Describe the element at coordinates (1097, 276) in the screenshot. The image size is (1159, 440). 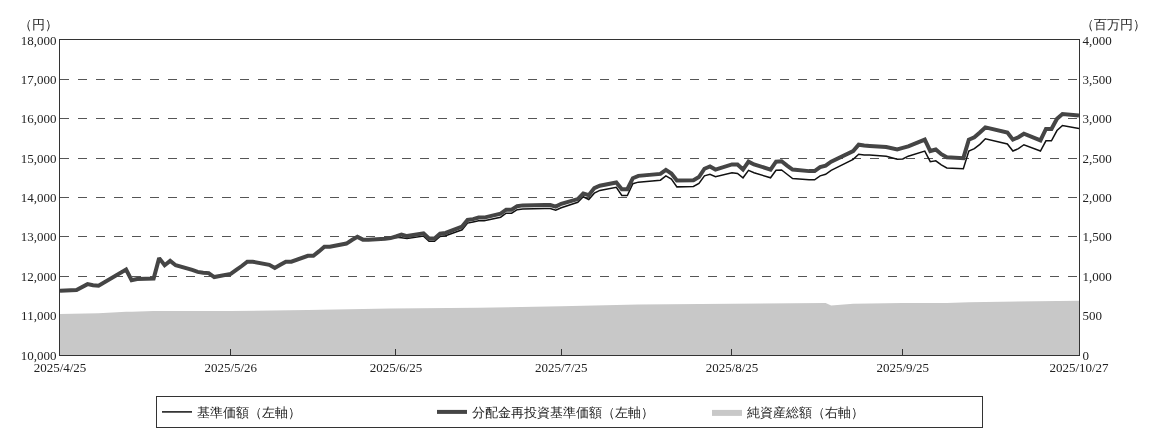
I see `y2-tick-label: 1,000` at that location.